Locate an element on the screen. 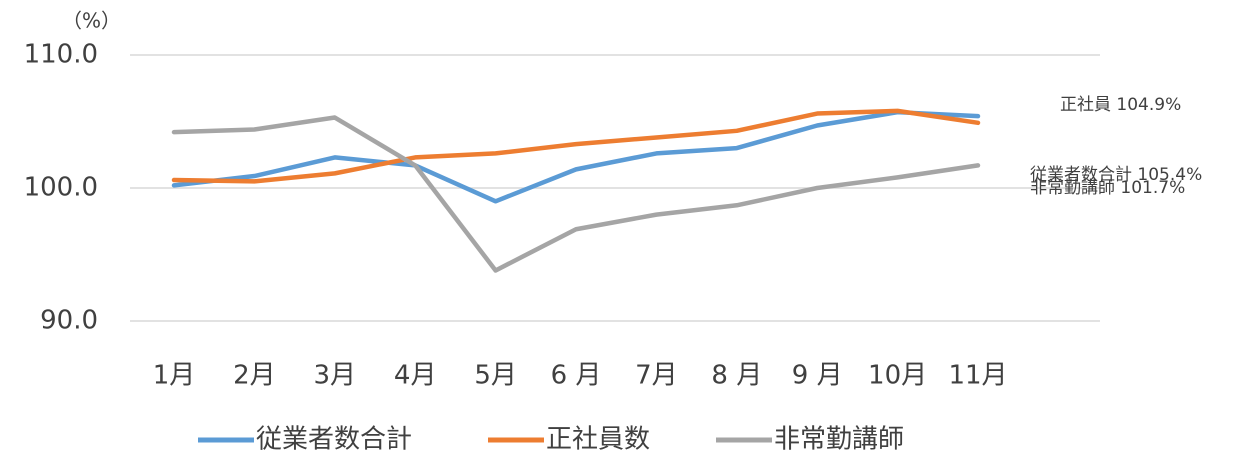  legend-label: 正社員数 is located at coordinates (598, 440).